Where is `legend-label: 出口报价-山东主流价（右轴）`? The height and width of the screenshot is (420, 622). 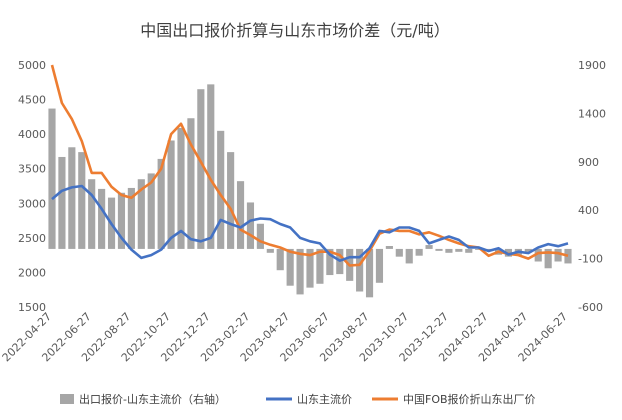 legend-label: 出口报价-山东主流价（右轴） is located at coordinates (152, 399).